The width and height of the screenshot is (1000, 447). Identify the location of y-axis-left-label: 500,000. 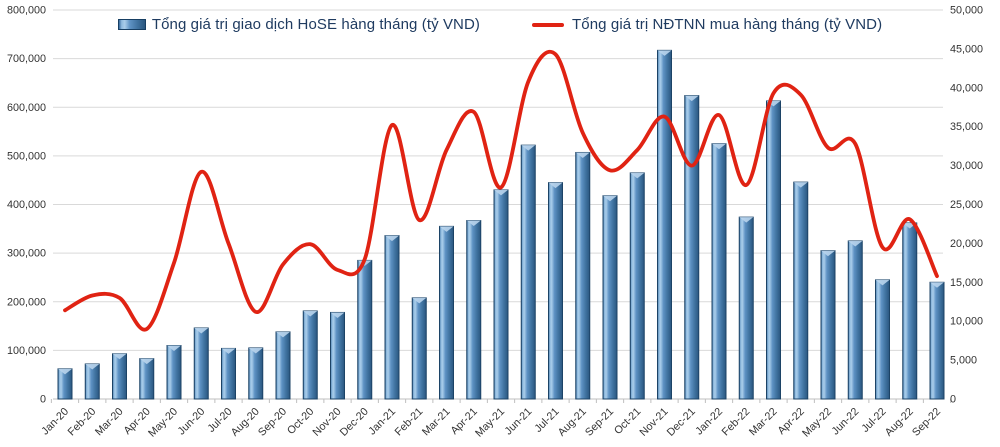
(26, 156).